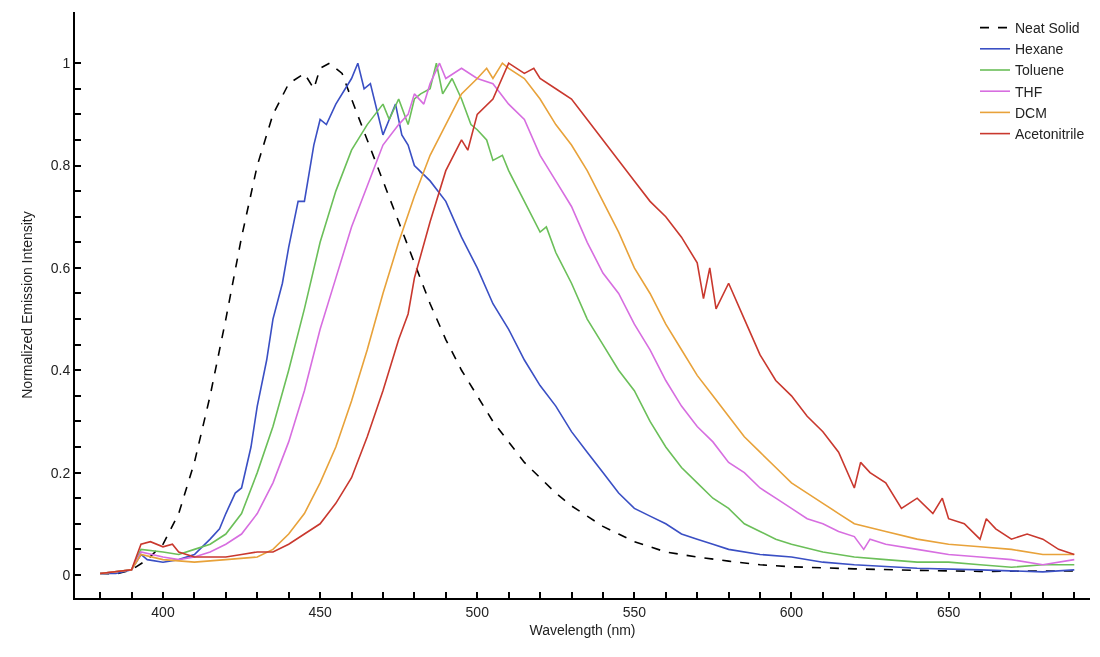 The image size is (1100, 657). I want to click on y-tick-label: 0.6, so click(60, 267).